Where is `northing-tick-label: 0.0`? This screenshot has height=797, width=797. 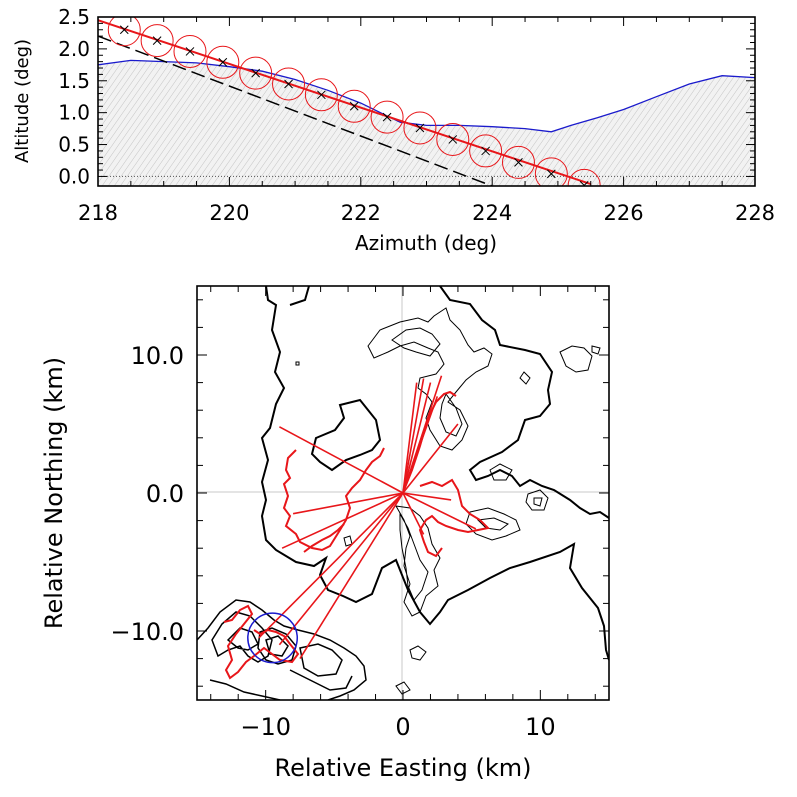
northing-tick-label: 0.0 is located at coordinates (165, 494).